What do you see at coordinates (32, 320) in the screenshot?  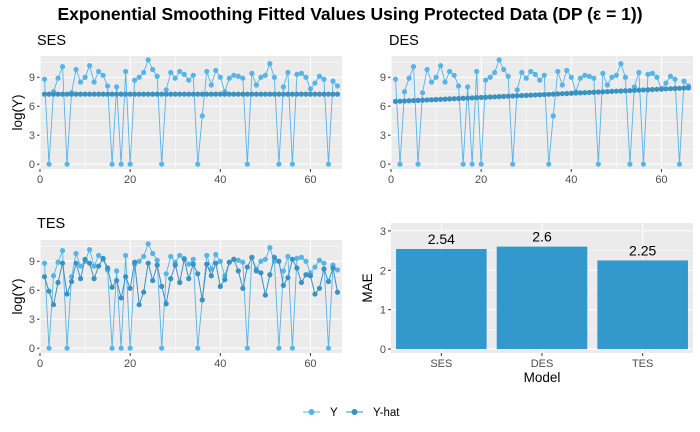 I see `tick-label-y: 3` at bounding box center [32, 320].